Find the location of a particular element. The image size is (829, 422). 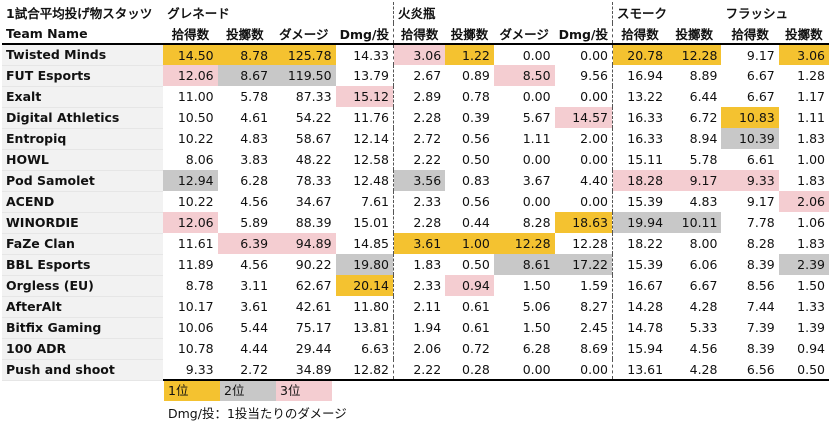

stat-cell: 6.06 is located at coordinates (703, 264).